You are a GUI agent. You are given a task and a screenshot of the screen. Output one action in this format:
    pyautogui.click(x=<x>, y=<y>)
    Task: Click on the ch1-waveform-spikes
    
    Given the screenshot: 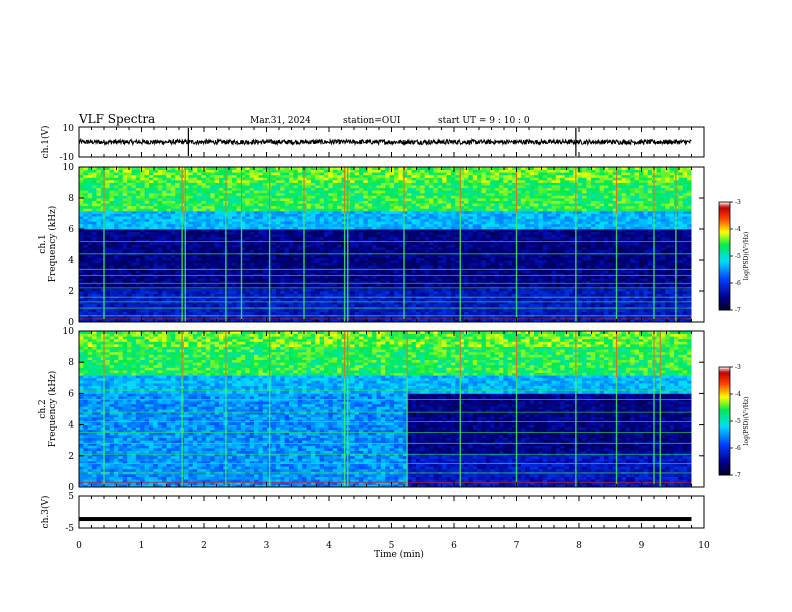 What is the action you would take?
    pyautogui.click(x=382, y=142)
    